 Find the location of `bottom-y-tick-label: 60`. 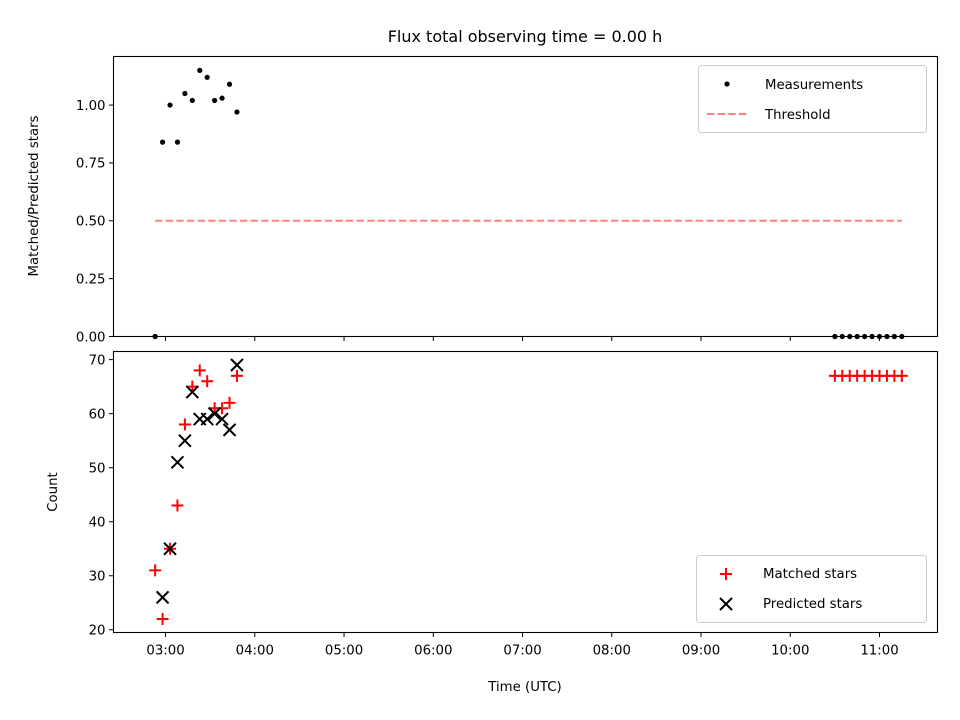

bottom-y-tick-label: 60 is located at coordinates (97, 414).